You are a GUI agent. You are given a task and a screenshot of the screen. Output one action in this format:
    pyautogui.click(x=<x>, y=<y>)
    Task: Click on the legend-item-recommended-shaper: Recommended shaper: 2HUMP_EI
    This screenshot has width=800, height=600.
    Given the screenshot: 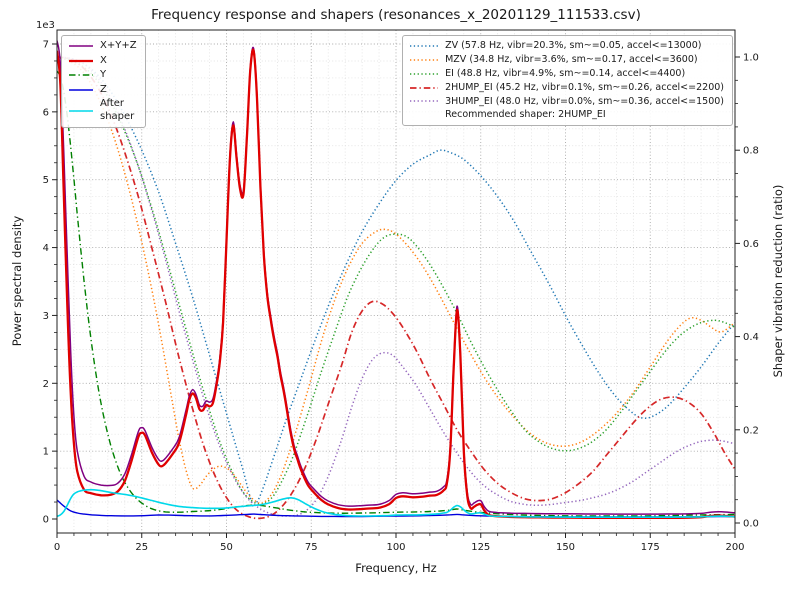 What is the action you would take?
    pyautogui.click(x=566, y=115)
    